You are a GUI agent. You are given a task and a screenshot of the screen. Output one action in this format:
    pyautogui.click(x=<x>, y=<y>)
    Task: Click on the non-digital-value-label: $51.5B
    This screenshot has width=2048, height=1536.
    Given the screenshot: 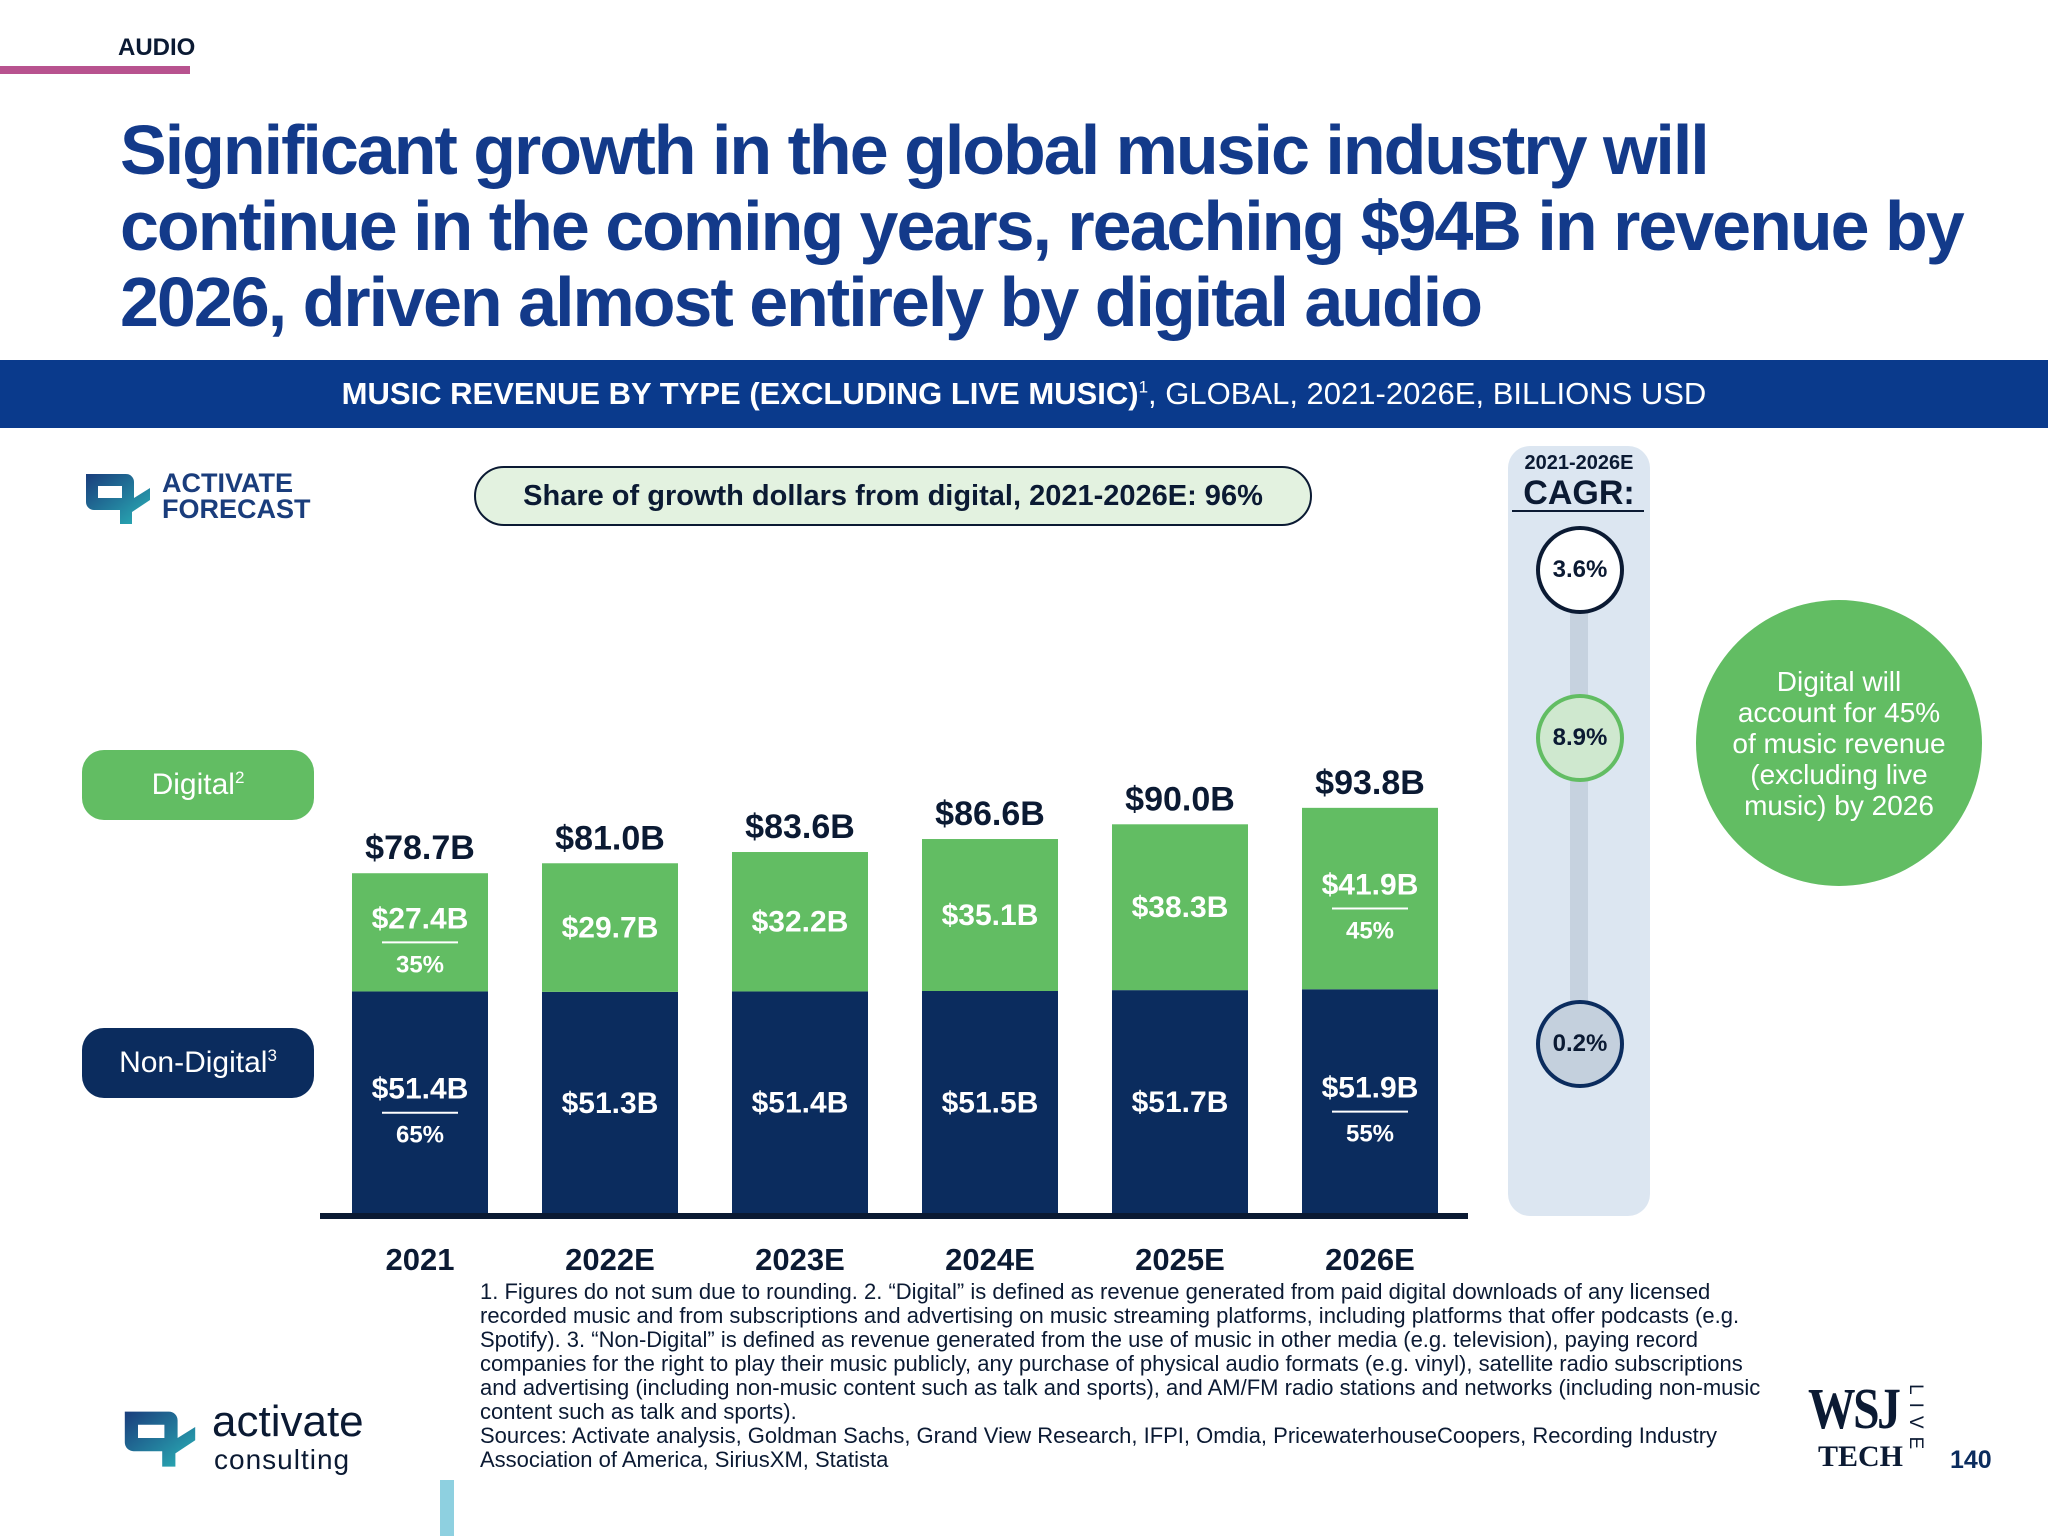 What is the action you would take?
    pyautogui.click(x=990, y=1103)
    